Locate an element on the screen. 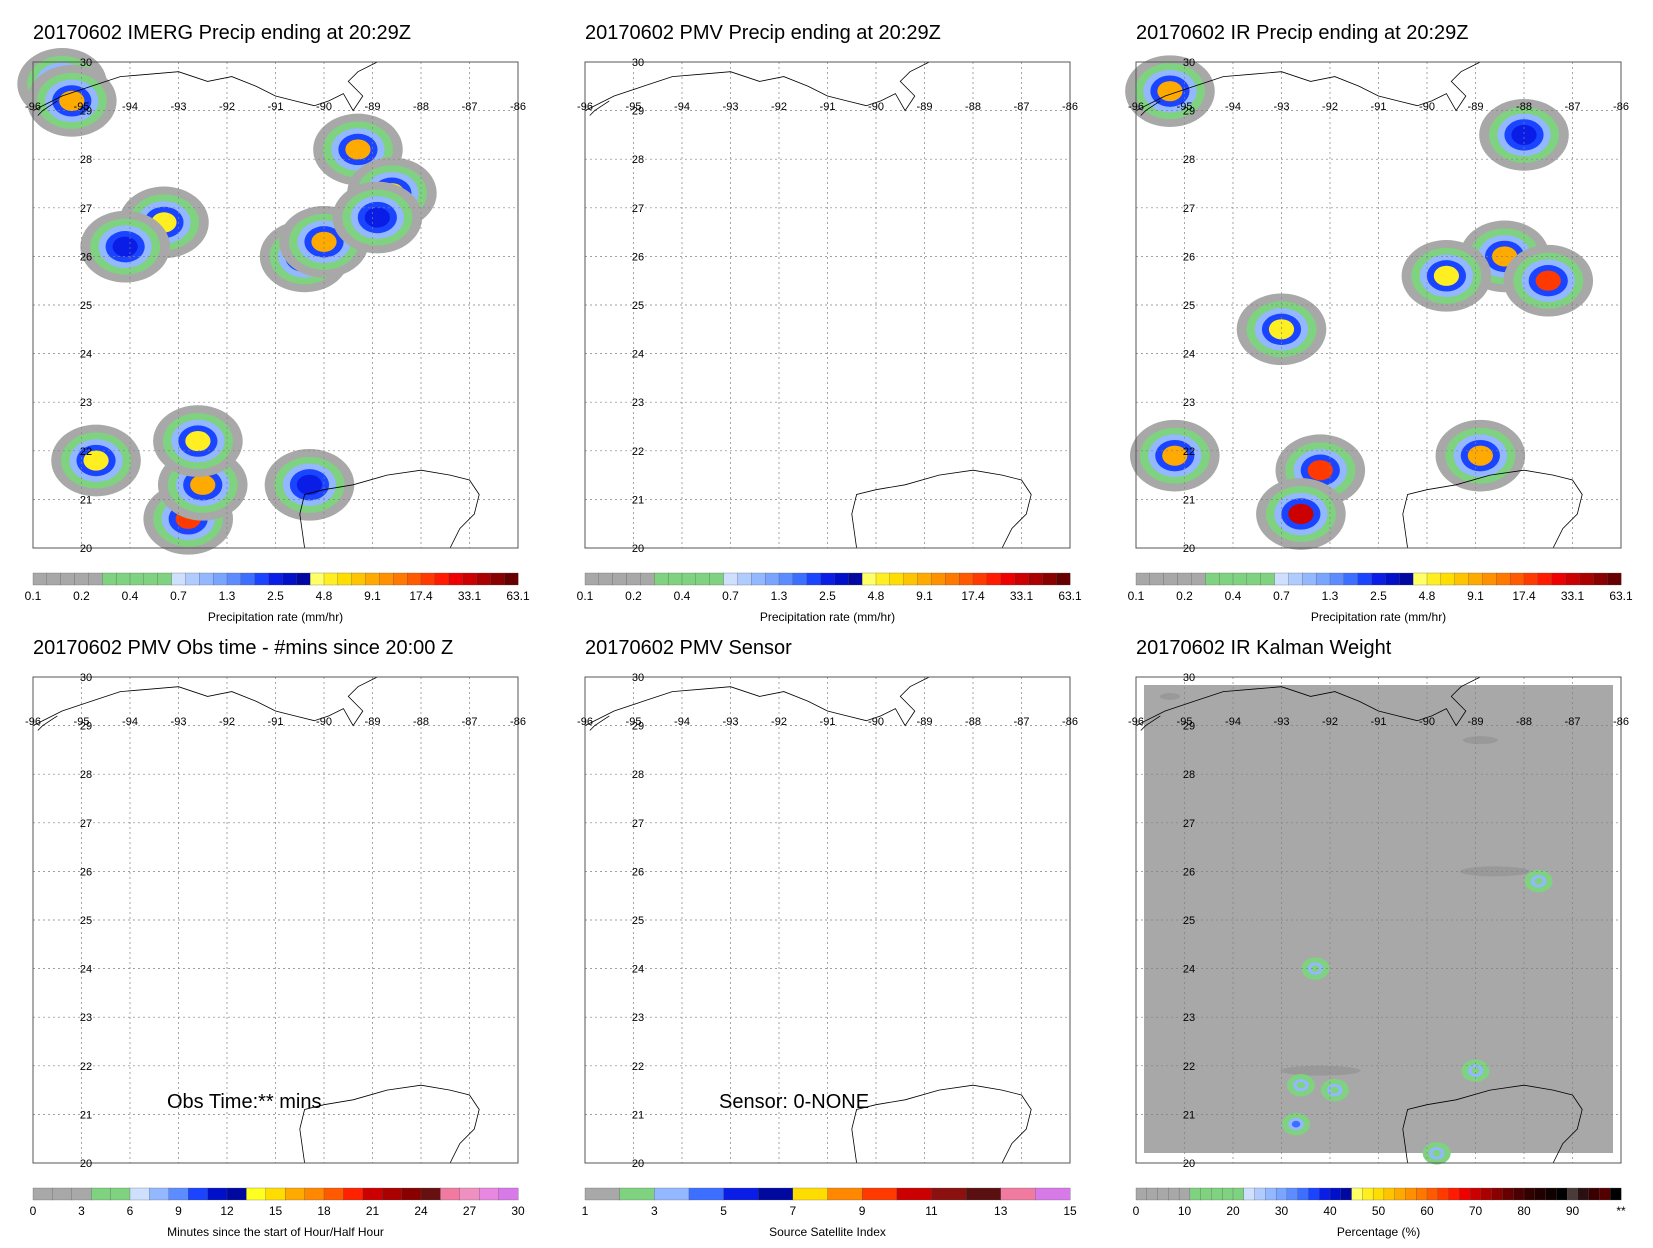 The height and width of the screenshot is (1248, 1653). lat-tick-label: 27 is located at coordinates (1189, 209).